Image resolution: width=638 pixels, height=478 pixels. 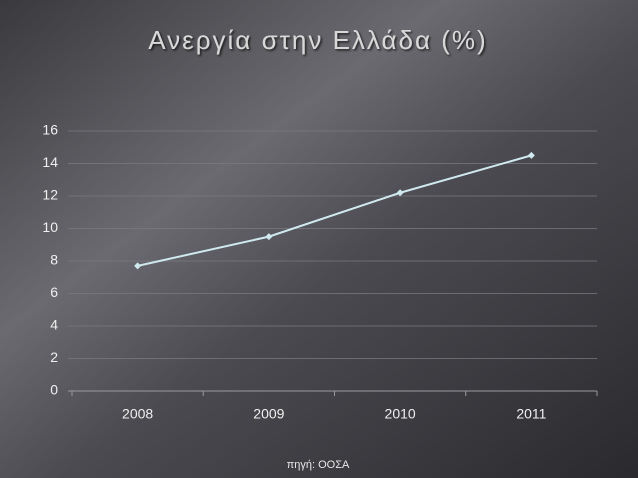 I want to click on x-tick-label: 2011, so click(x=531, y=414).